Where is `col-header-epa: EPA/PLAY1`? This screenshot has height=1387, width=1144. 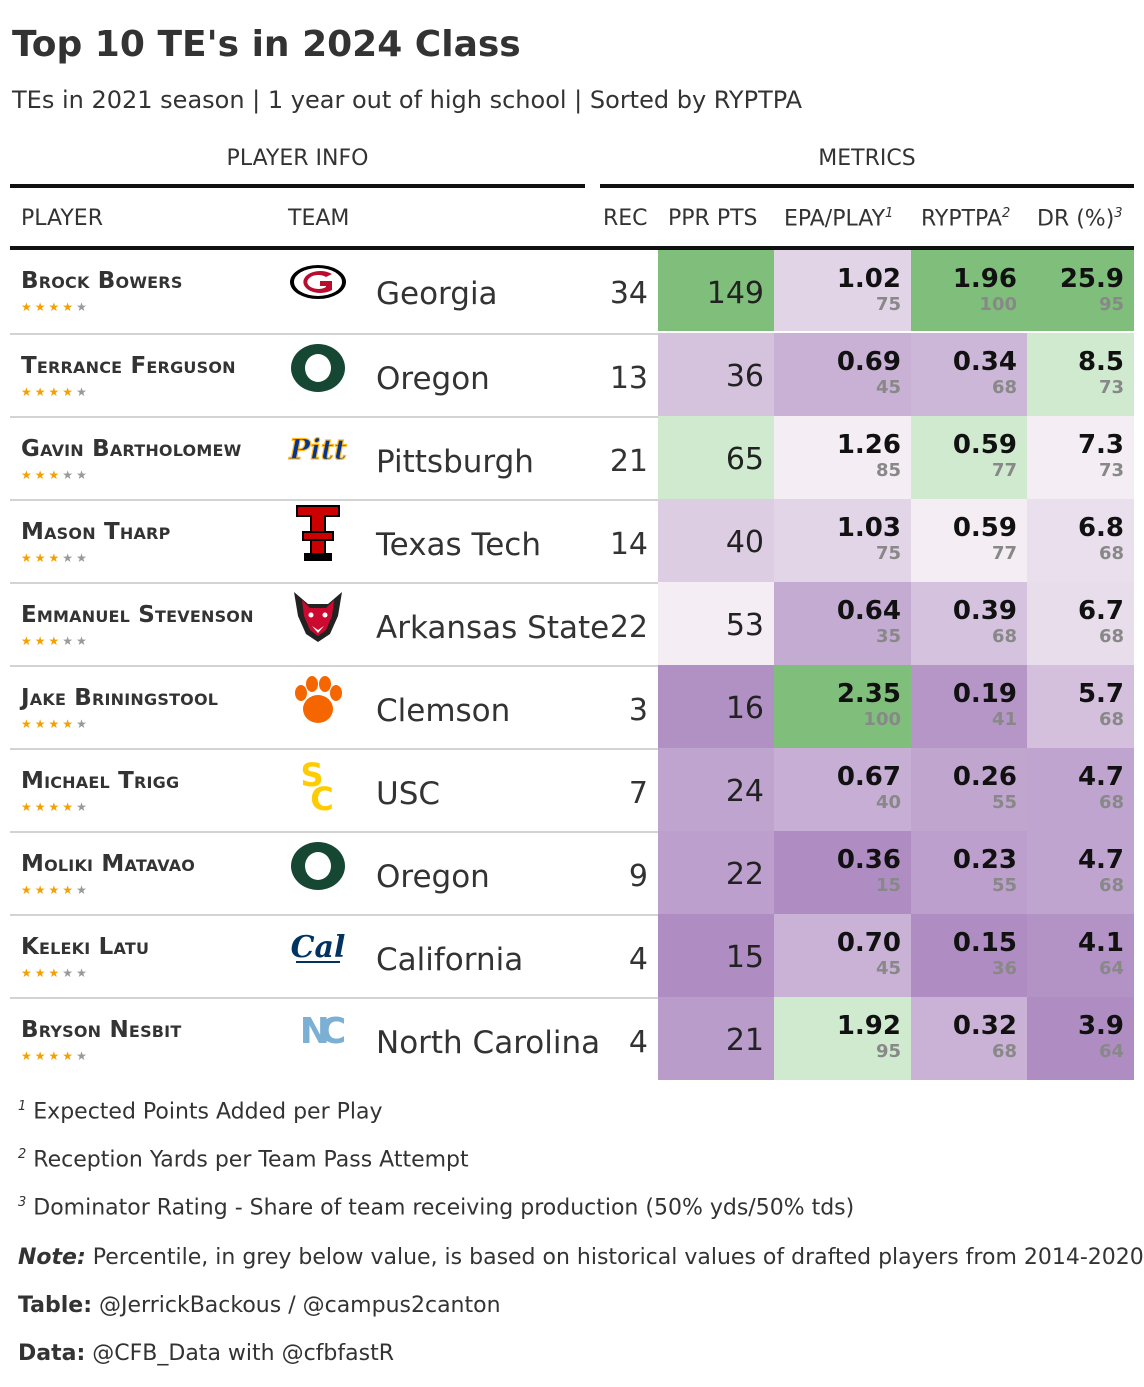 col-header-epa: EPA/PLAY1 is located at coordinates (838, 218).